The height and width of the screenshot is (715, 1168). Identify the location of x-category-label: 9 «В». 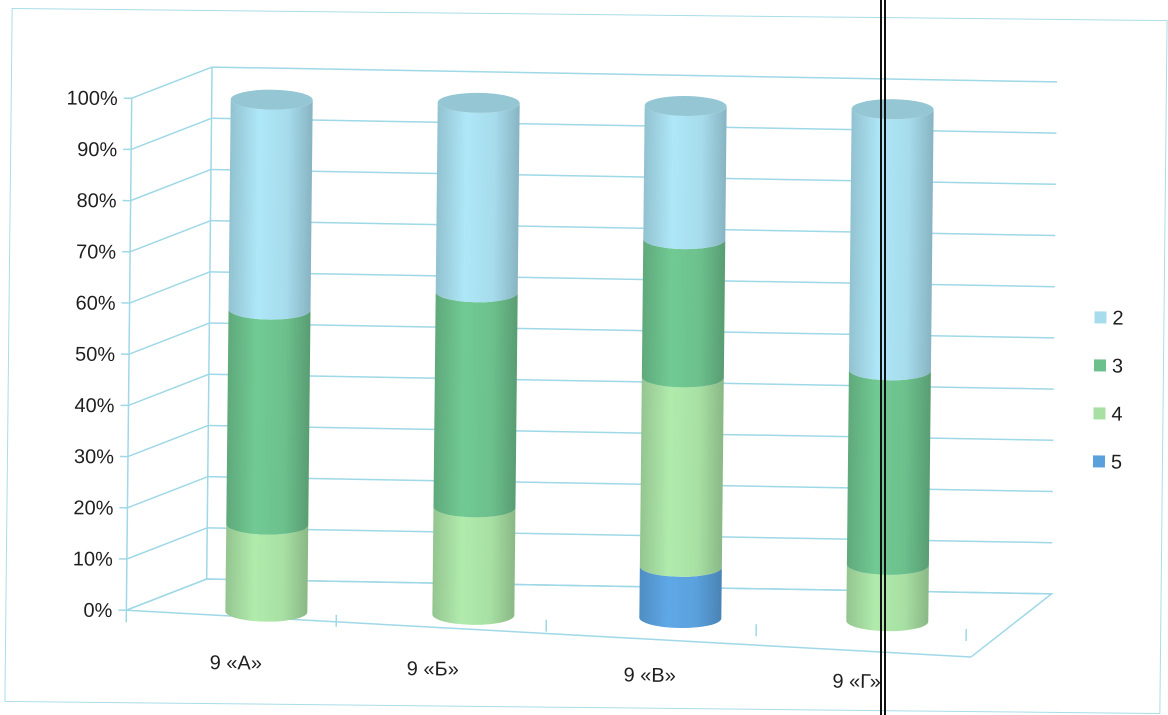
(649, 675).